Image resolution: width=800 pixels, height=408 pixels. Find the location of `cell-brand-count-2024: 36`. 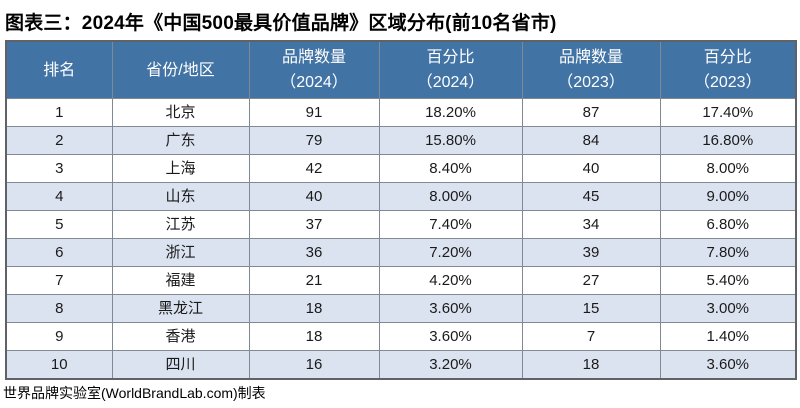

cell-brand-count-2024: 36 is located at coordinates (314, 252).